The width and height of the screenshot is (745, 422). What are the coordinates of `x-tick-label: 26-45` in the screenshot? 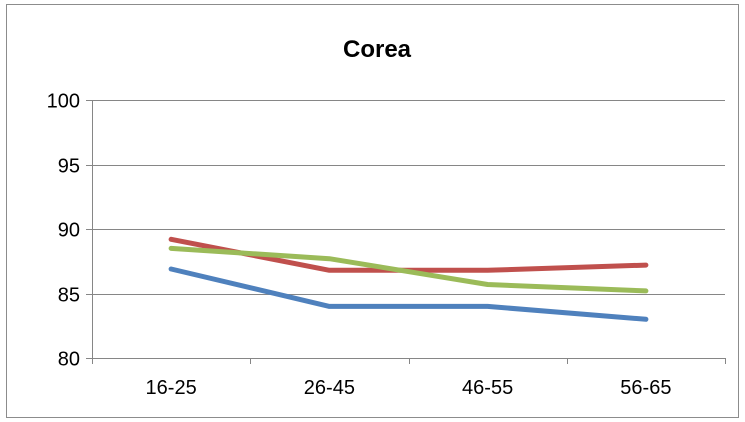 It's located at (329, 388).